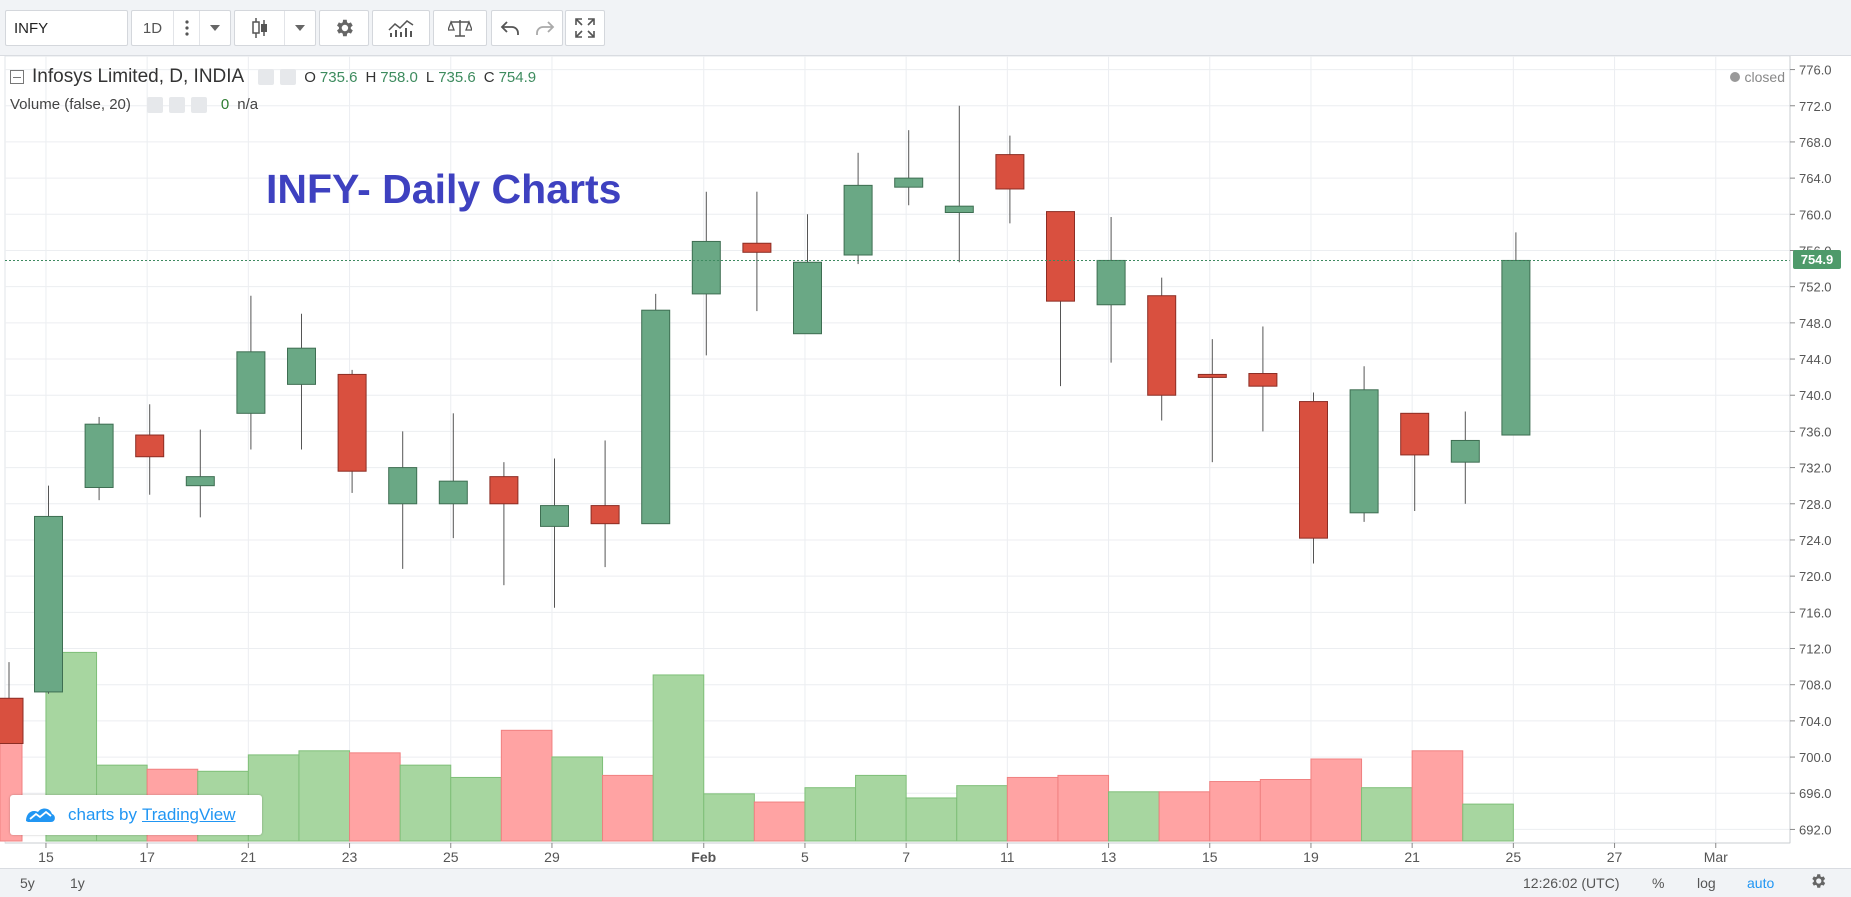 This screenshot has width=1851, height=897. Describe the element at coordinates (510, 28) in the screenshot. I see `undo-icon` at that location.